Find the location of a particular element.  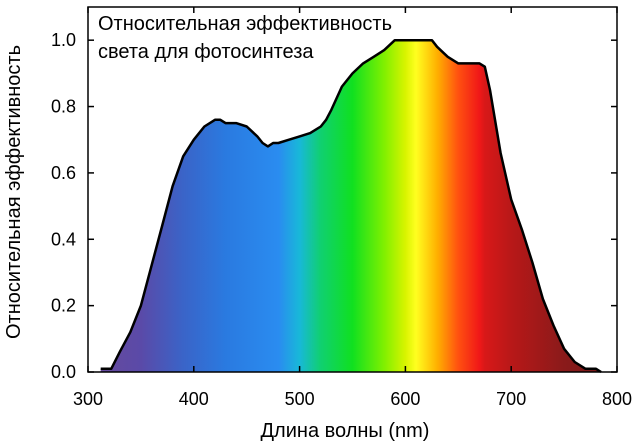

y-tick-label: 0.6 is located at coordinates (63, 173).